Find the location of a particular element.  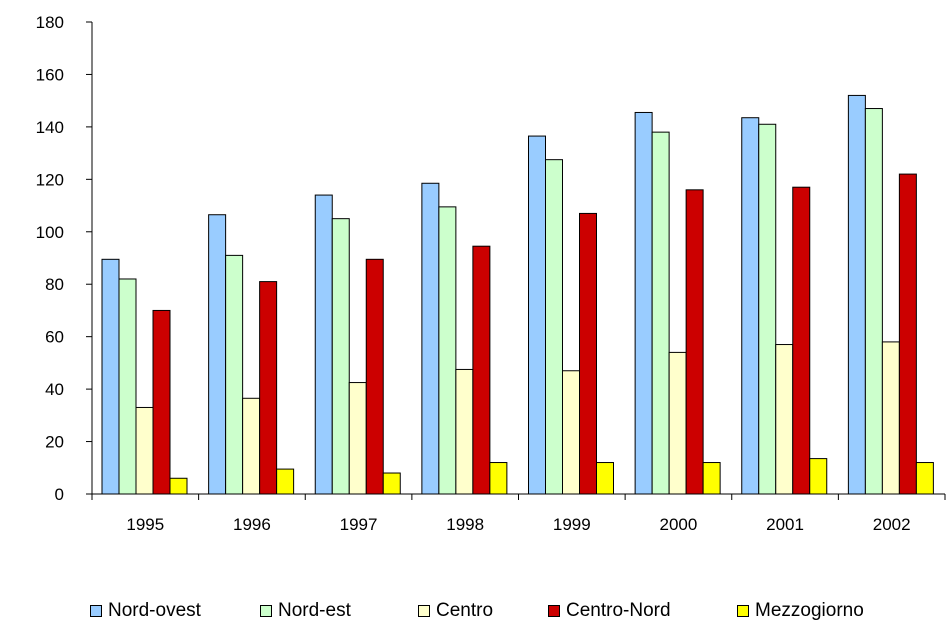

legend-label: Centro is located at coordinates (465, 610).